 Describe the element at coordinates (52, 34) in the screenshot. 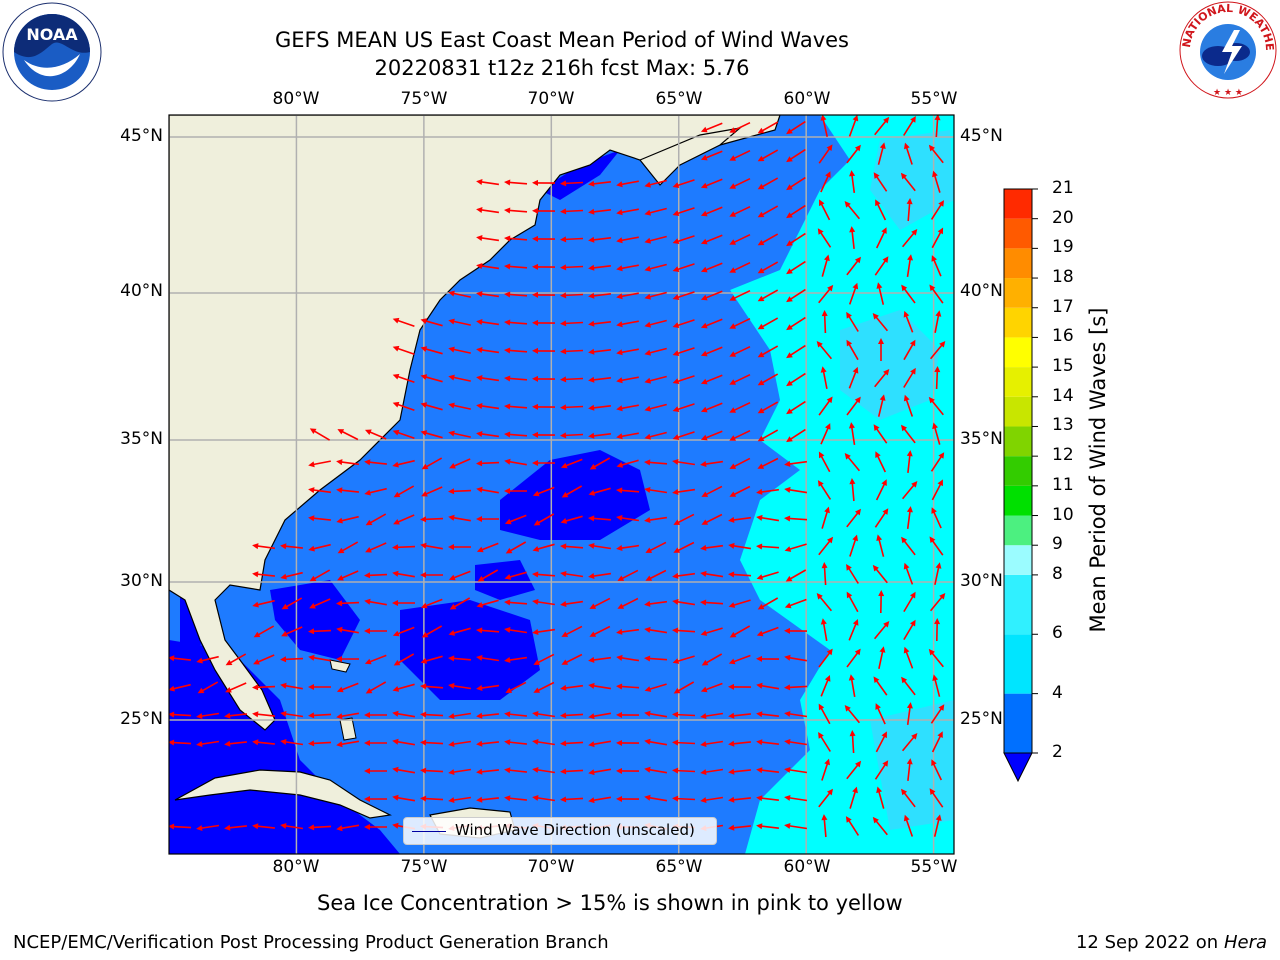

I see `noaa-wordmark: NOAA` at that location.